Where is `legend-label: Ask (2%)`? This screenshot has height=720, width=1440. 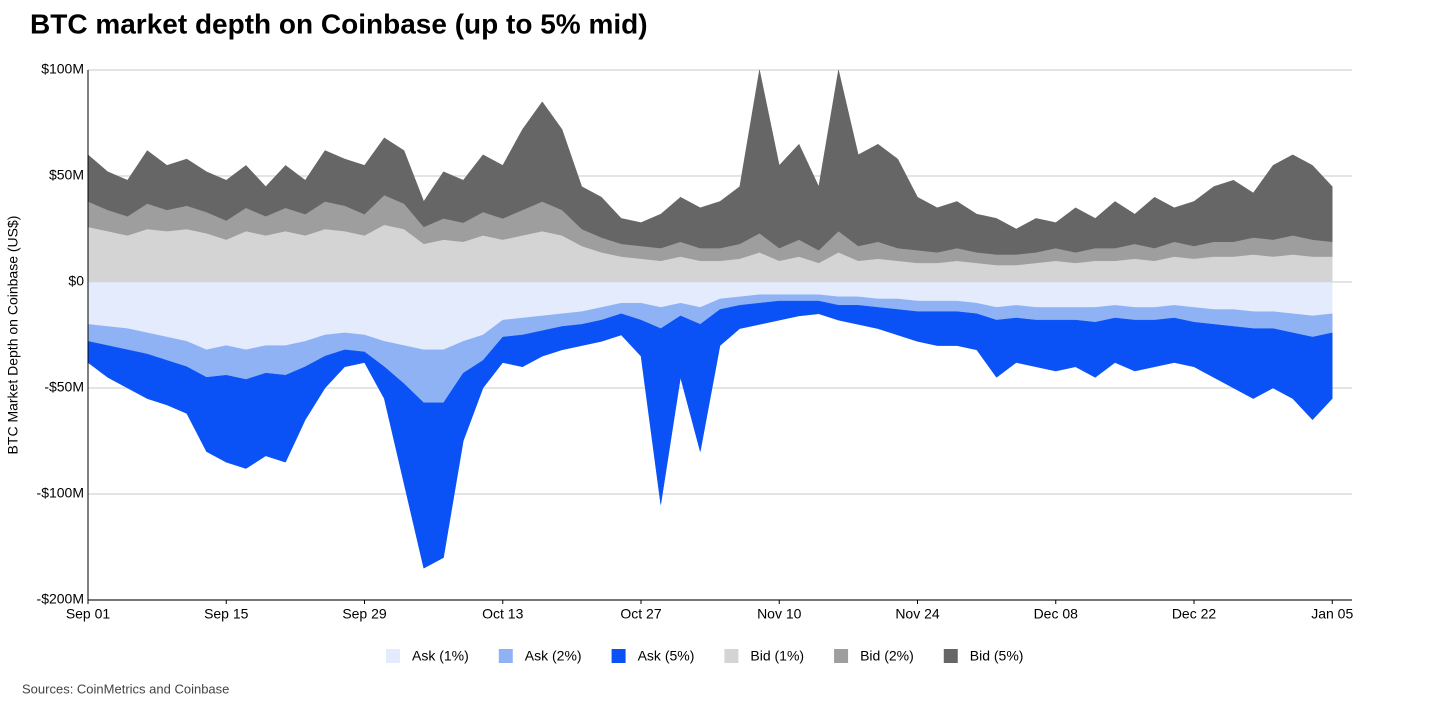
legend-label: Ask (2%) is located at coordinates (553, 656).